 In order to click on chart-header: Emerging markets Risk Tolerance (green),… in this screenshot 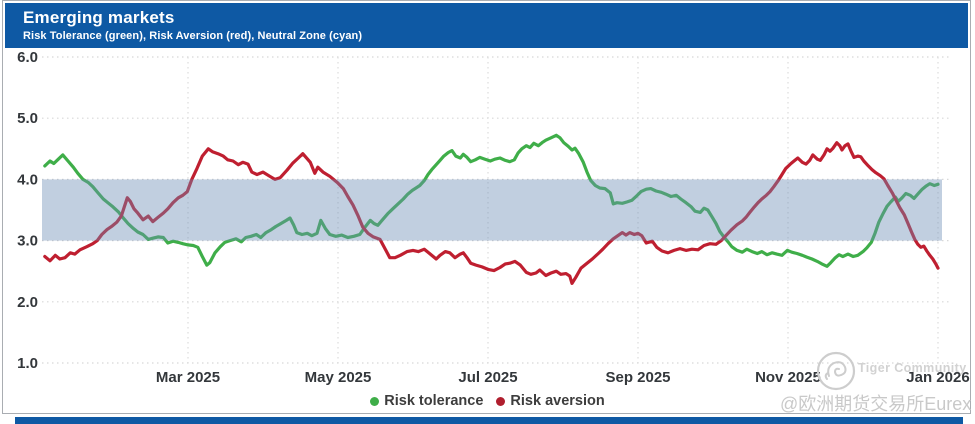, I will do `click(486, 25)`.